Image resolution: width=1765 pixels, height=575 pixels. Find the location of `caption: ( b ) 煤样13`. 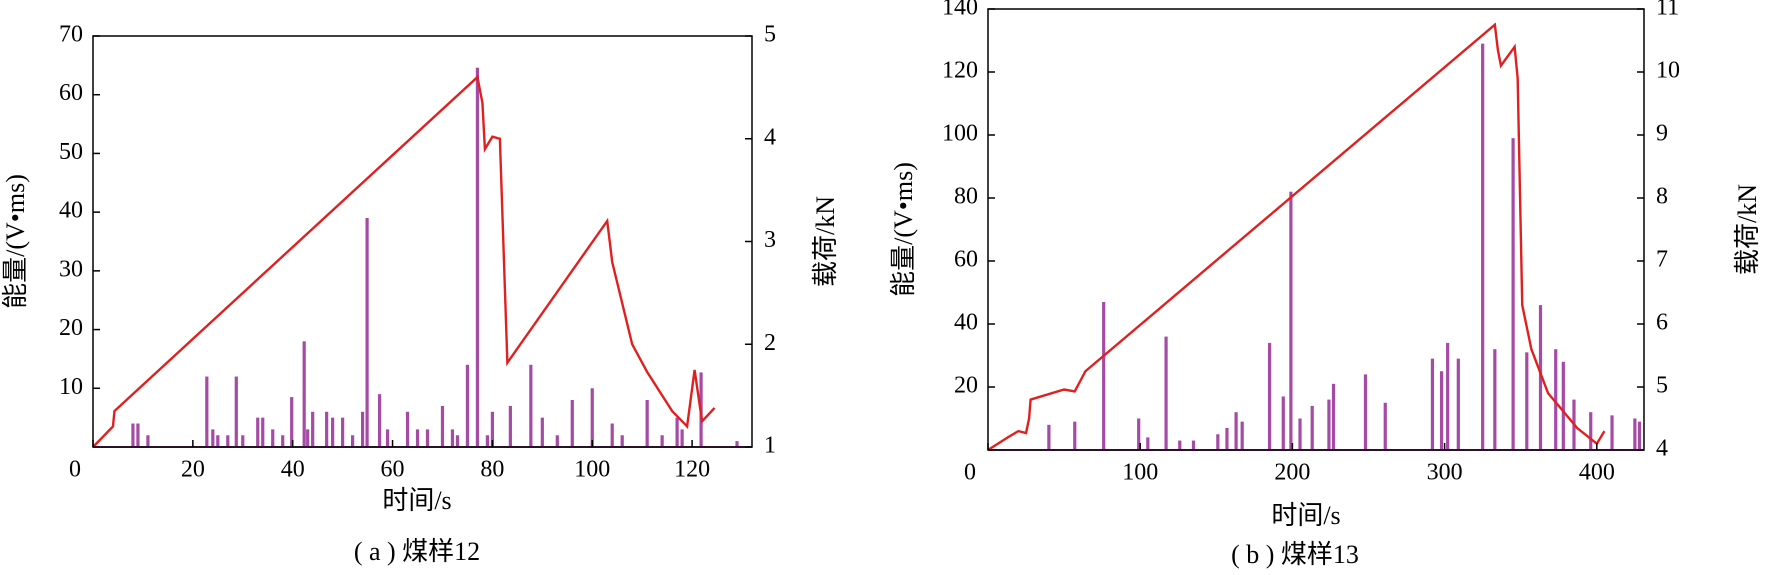

caption: ( b ) 煤样13 is located at coordinates (1295, 554).